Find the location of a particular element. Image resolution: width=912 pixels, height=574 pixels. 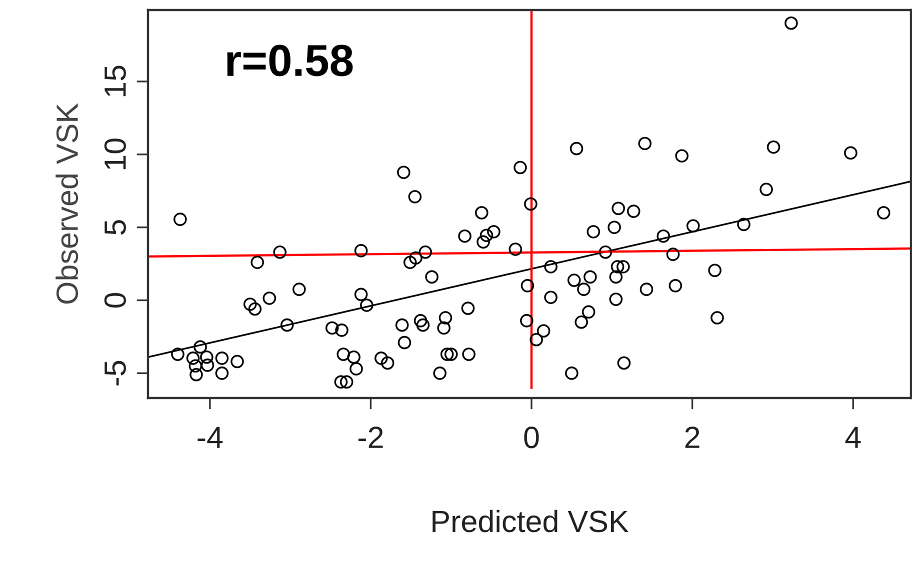

y-tick-label: 10 is located at coordinates (115, 154).